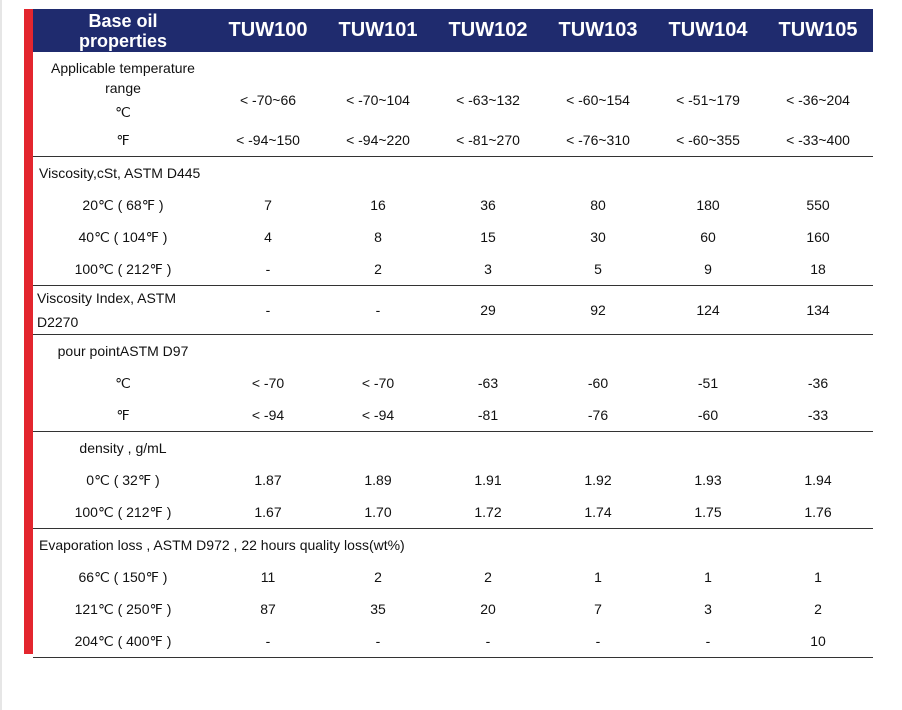 The width and height of the screenshot is (902, 710). I want to click on table-row: 20℃ ( 68℉ ) 7 16 36 80 180 550, so click(453, 205).